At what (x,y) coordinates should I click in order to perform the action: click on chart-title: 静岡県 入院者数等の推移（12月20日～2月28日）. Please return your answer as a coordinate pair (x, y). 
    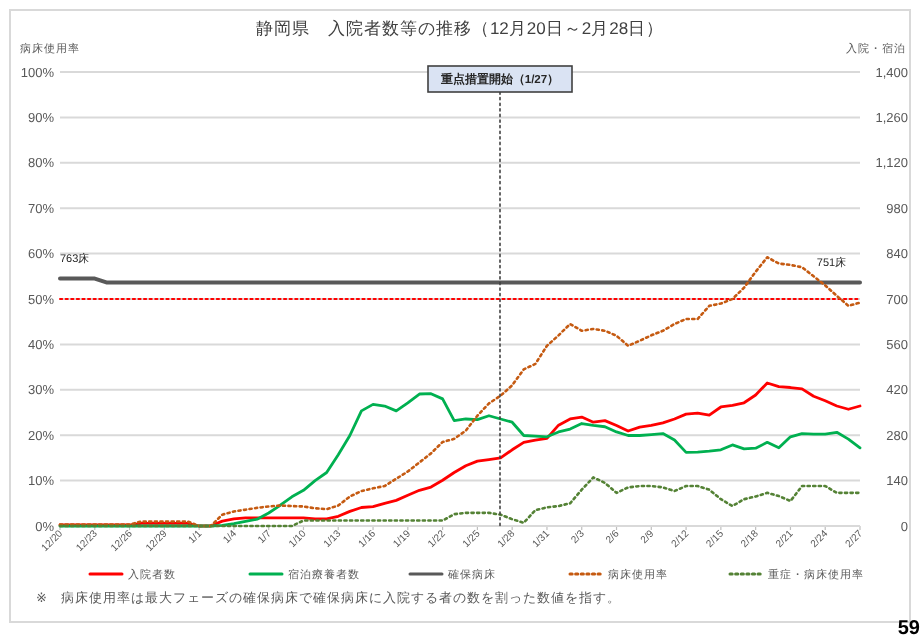
    Looking at the image, I should click on (460, 28).